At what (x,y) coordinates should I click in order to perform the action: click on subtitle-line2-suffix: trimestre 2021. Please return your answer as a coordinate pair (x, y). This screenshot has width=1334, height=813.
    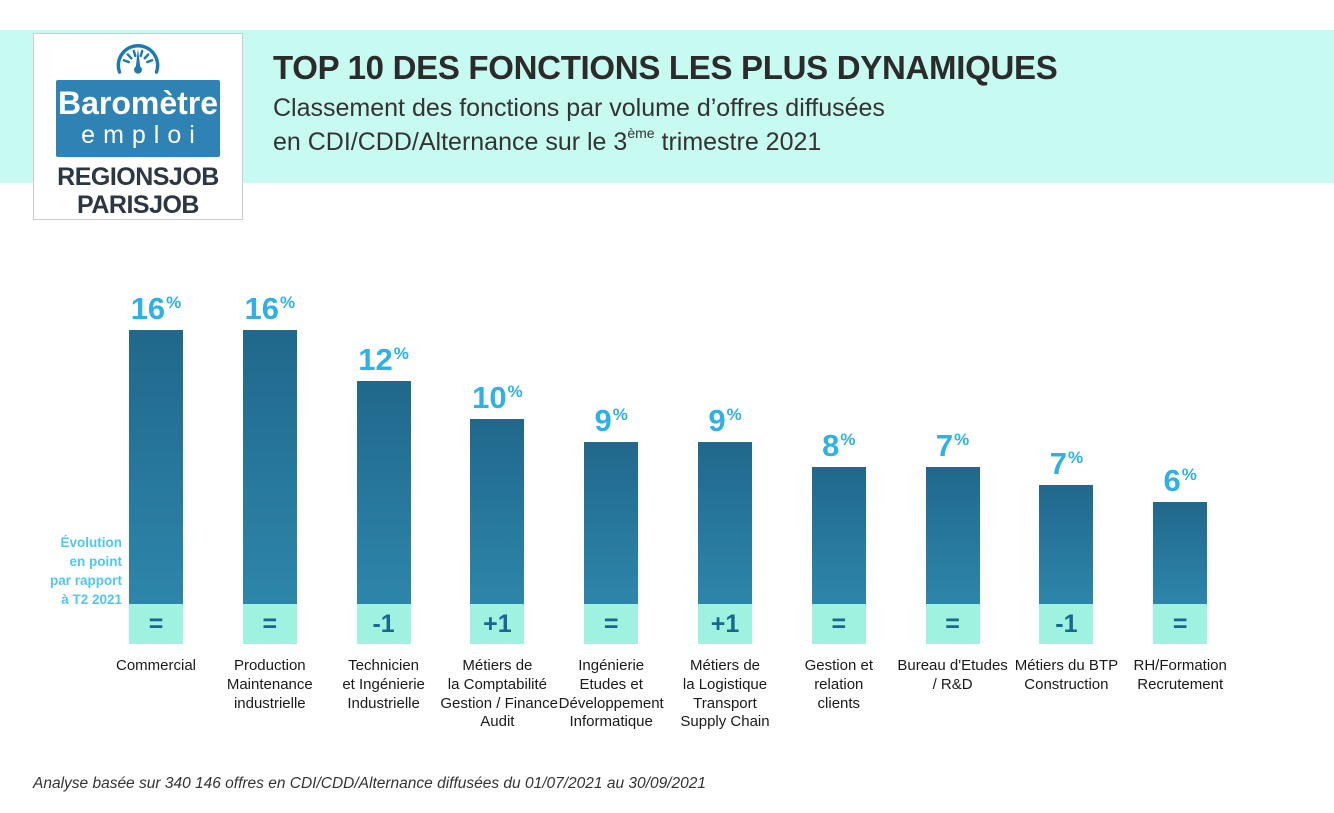
    Looking at the image, I should click on (738, 141).